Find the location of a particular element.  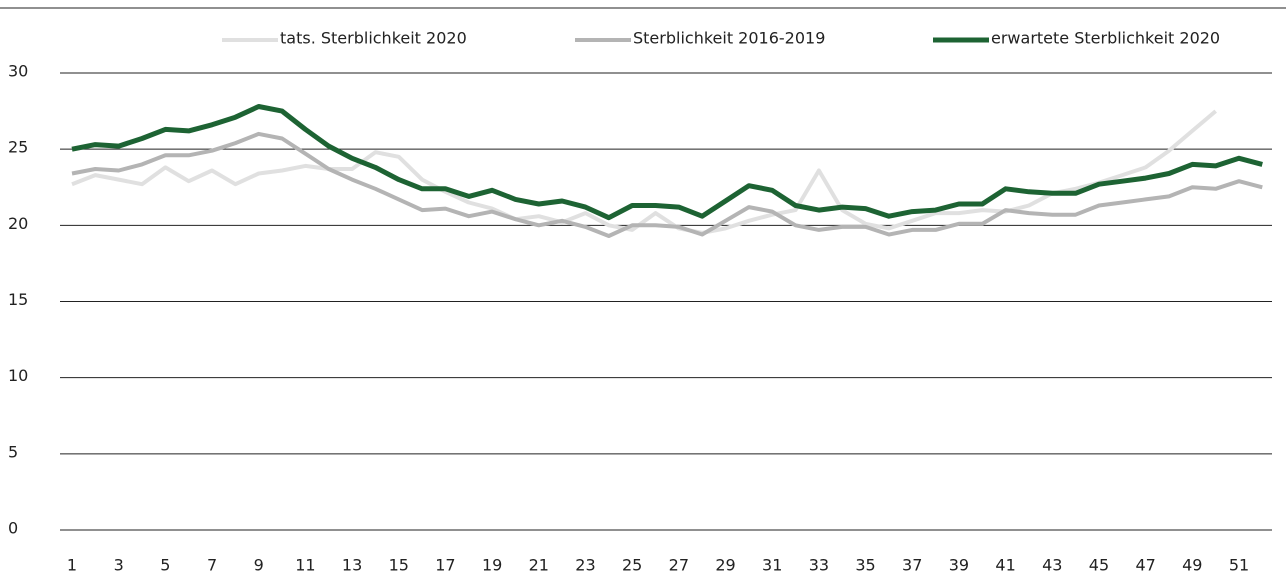

x-tick-label: 41 is located at coordinates (1005, 565).